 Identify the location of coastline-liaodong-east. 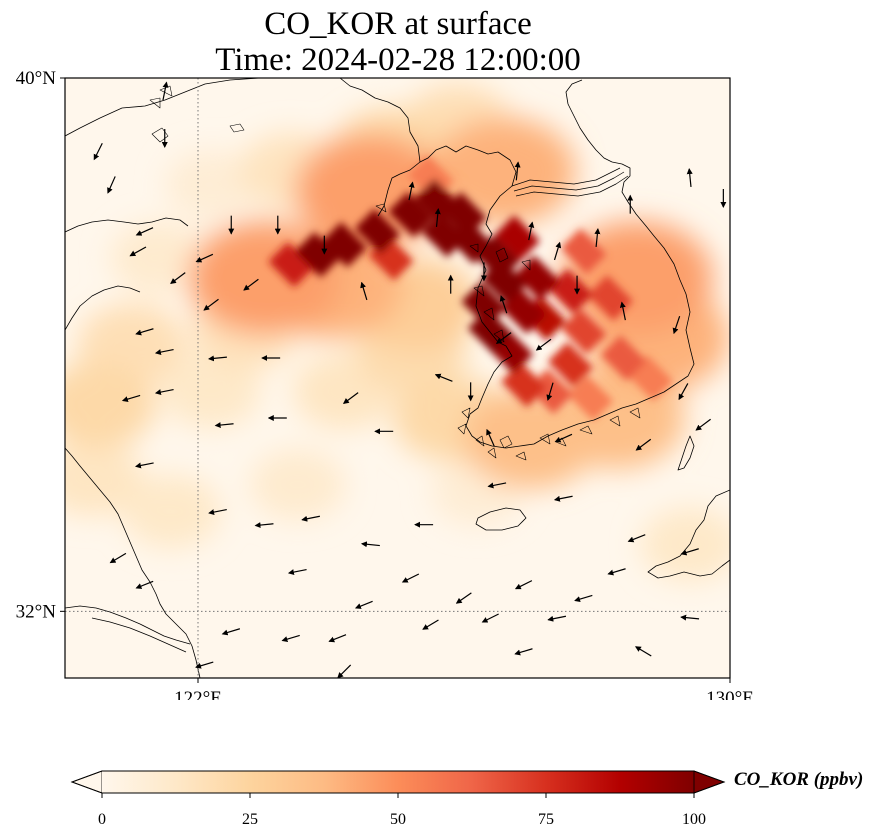
(557, 297).